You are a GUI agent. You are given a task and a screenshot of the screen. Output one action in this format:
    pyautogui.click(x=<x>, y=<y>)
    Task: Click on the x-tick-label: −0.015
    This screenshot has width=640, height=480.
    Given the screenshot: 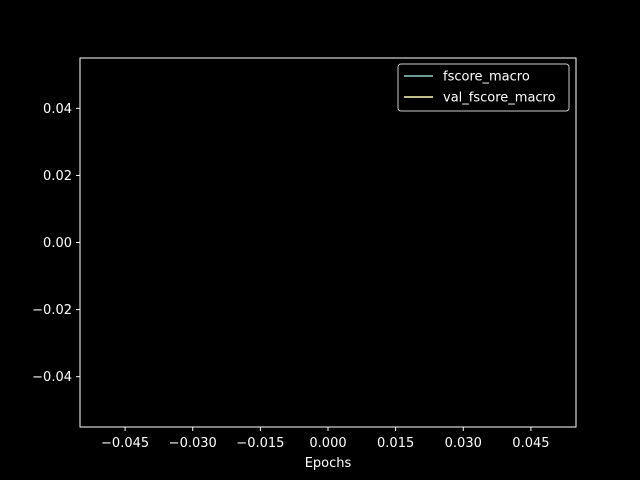 What is the action you would take?
    pyautogui.click(x=260, y=443)
    